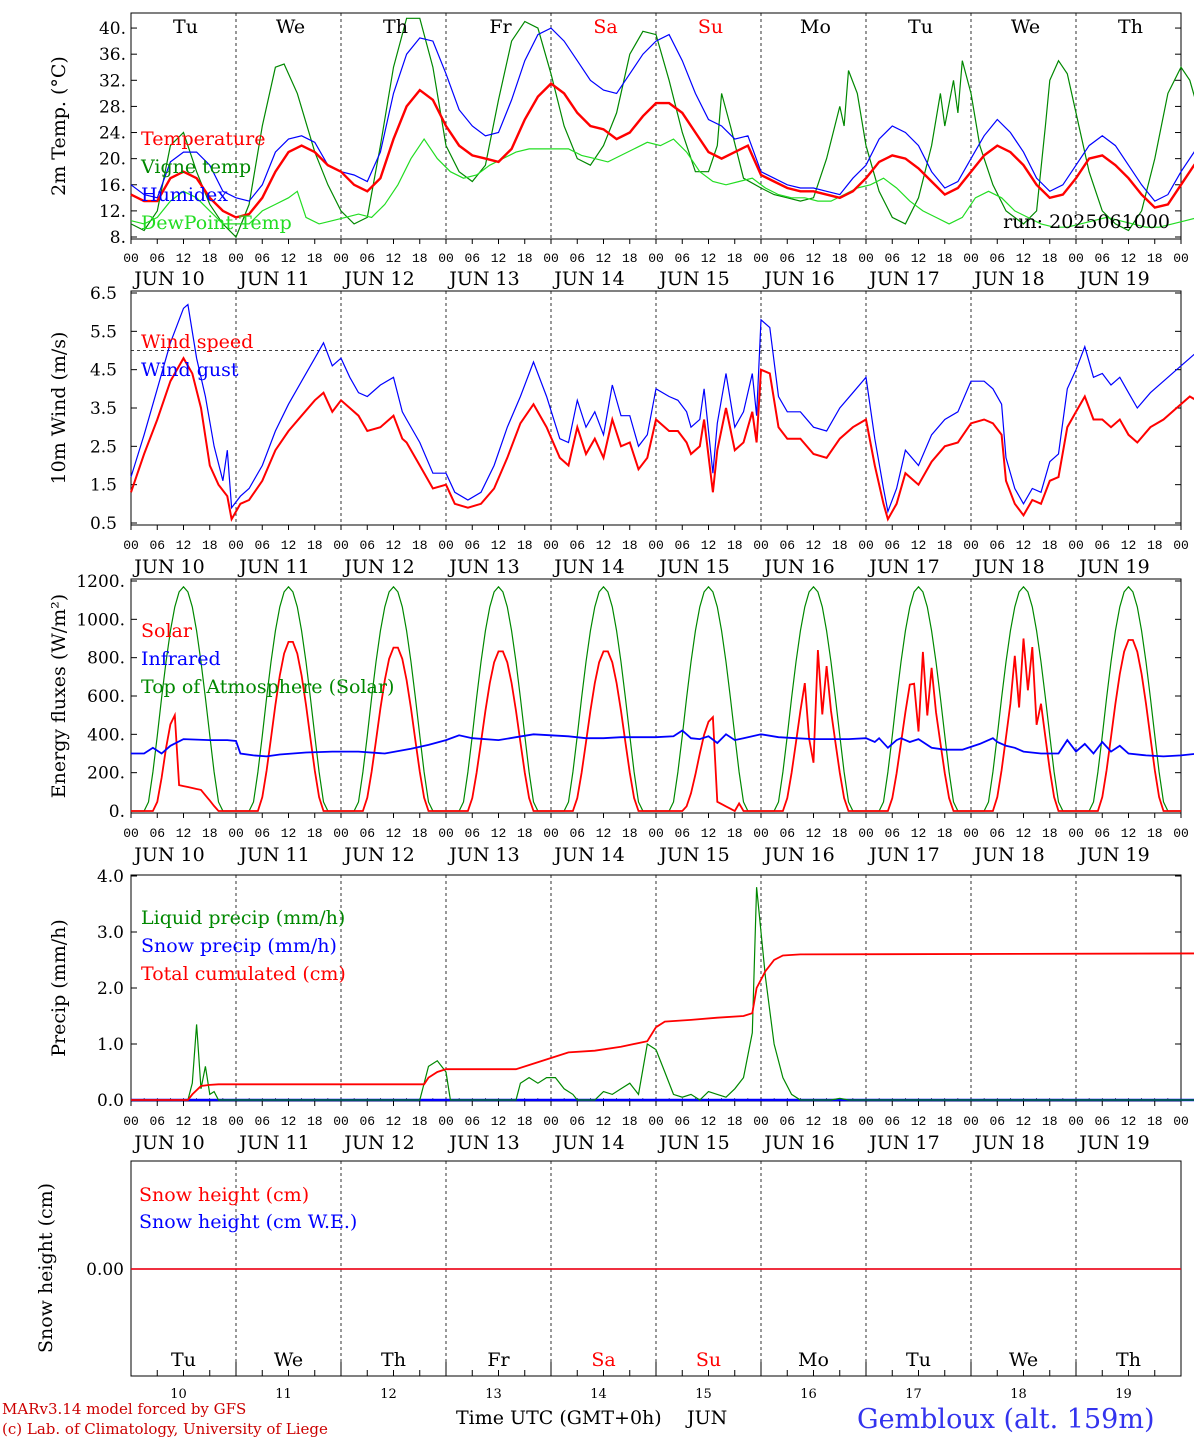  I want to click on temp-legend-entry: Humidex, so click(184, 195).